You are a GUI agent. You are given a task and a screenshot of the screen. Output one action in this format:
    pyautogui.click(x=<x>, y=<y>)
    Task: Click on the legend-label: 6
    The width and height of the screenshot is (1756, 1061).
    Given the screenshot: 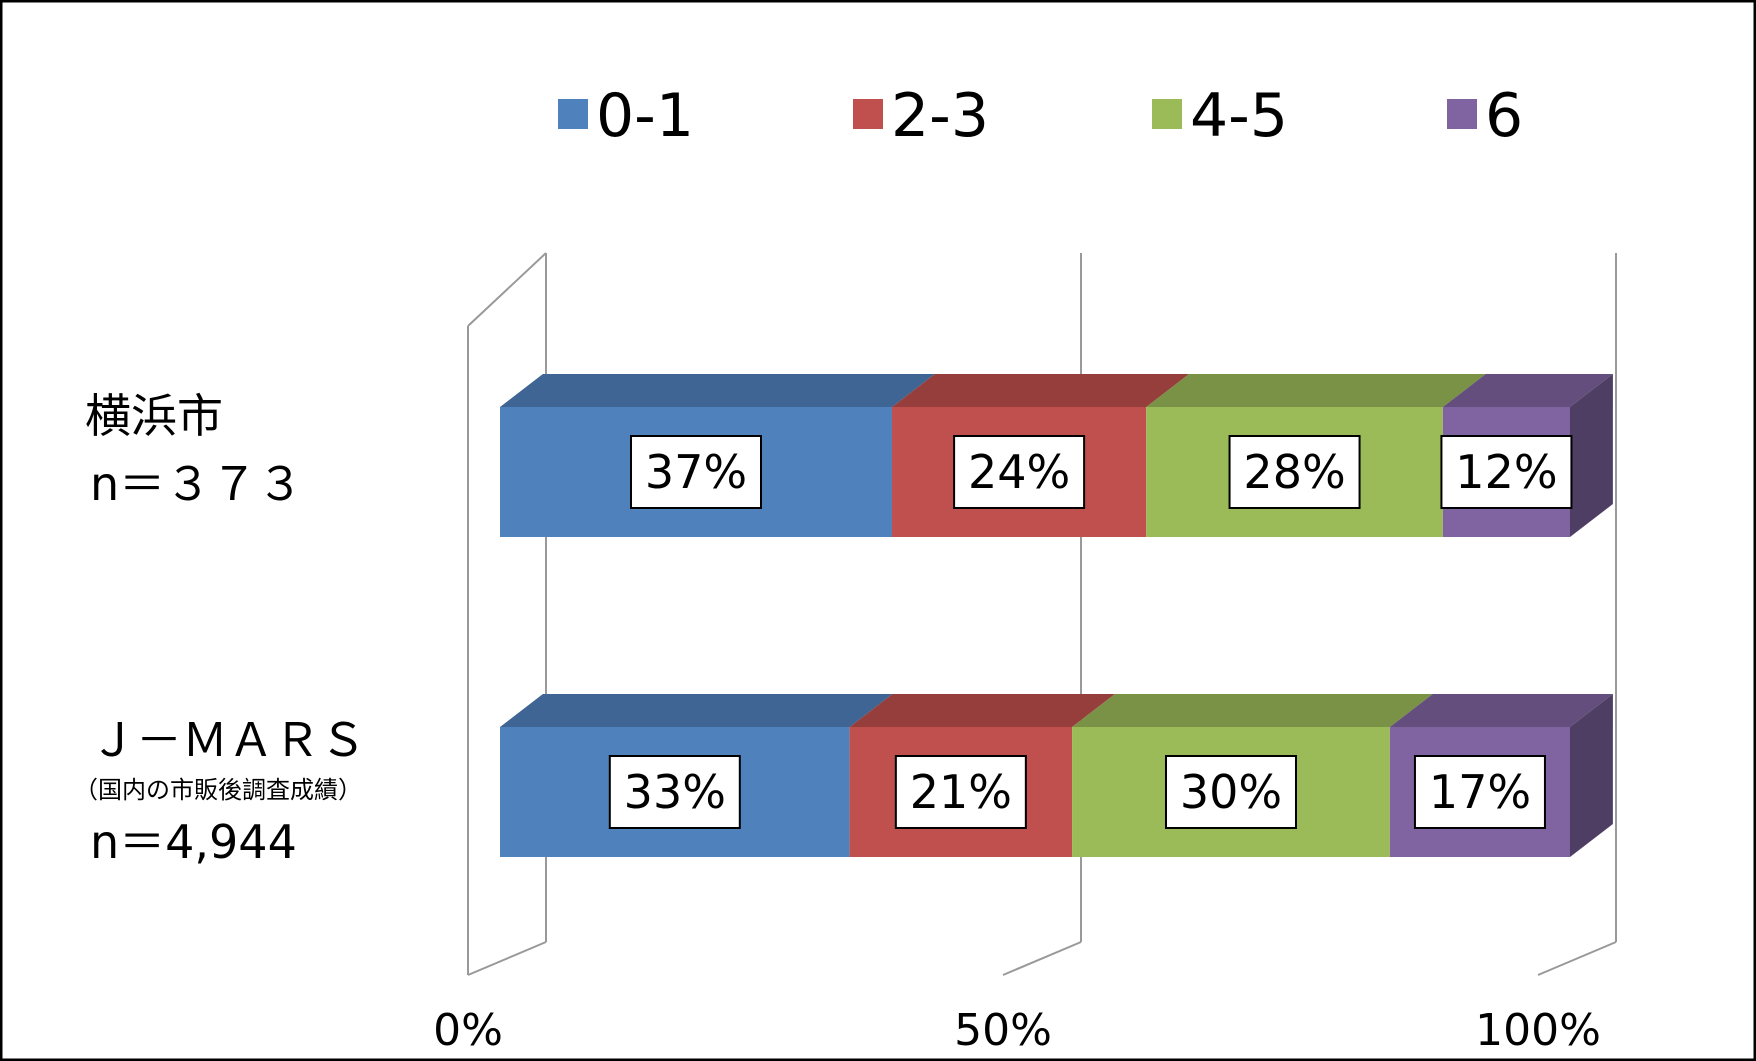 What is the action you would take?
    pyautogui.click(x=1504, y=116)
    